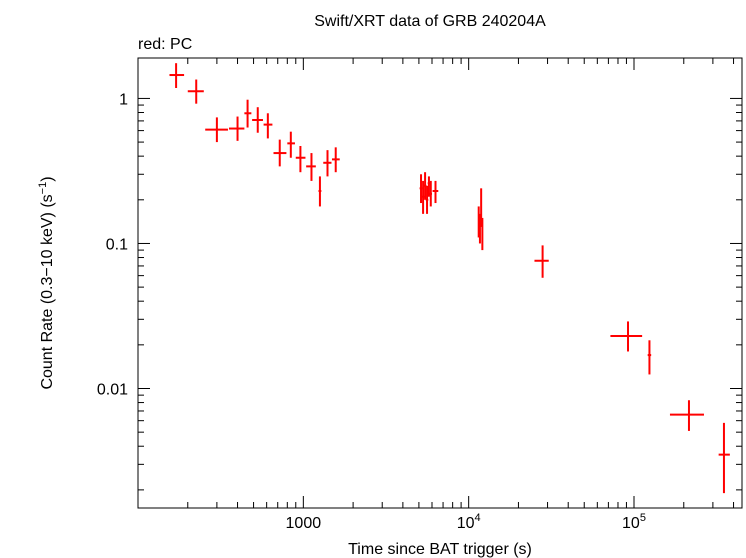 This screenshot has height=558, width=746. What do you see at coordinates (304, 523) in the screenshot?
I see `x-tick-label: 1000` at bounding box center [304, 523].